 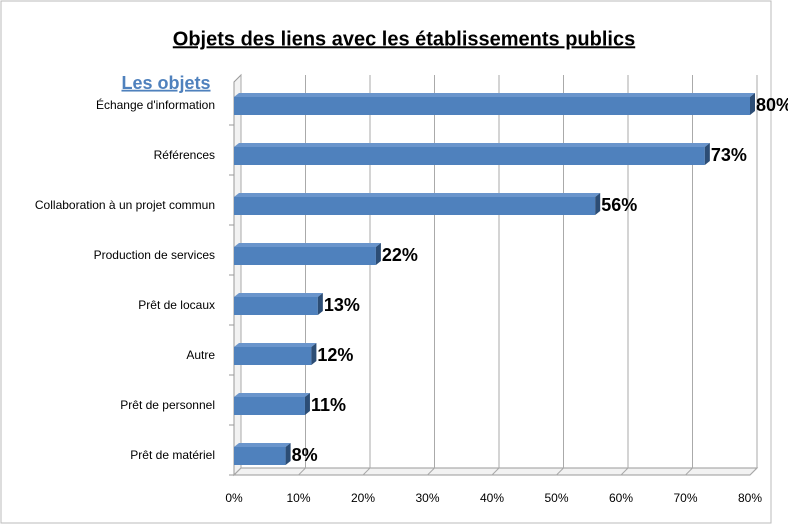 What do you see at coordinates (298, 498) in the screenshot?
I see `x-tick-label: 10%` at bounding box center [298, 498].